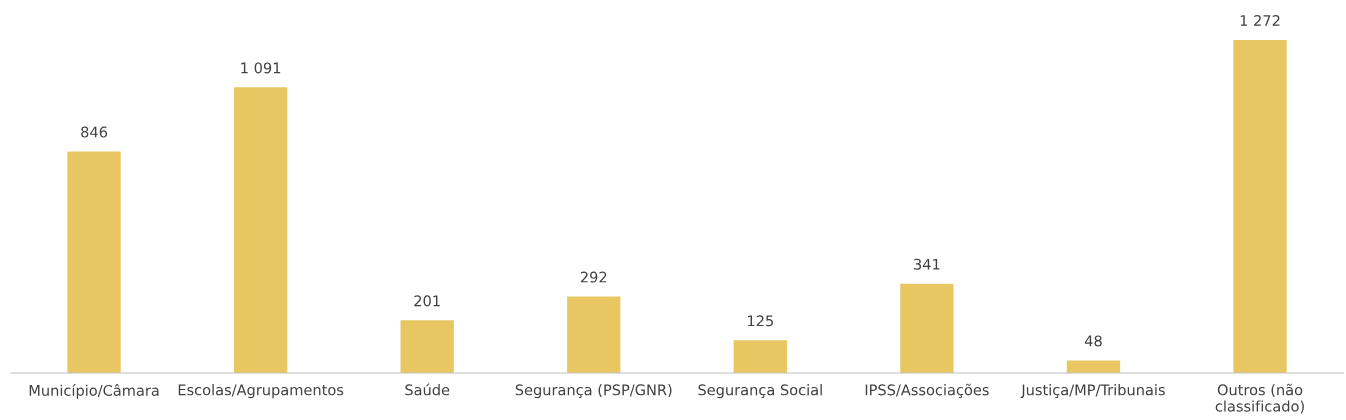 Image resolution: width=1346 pixels, height=420 pixels. Describe the element at coordinates (760, 391) in the screenshot. I see `x-tick-label: Segurança Social` at that location.